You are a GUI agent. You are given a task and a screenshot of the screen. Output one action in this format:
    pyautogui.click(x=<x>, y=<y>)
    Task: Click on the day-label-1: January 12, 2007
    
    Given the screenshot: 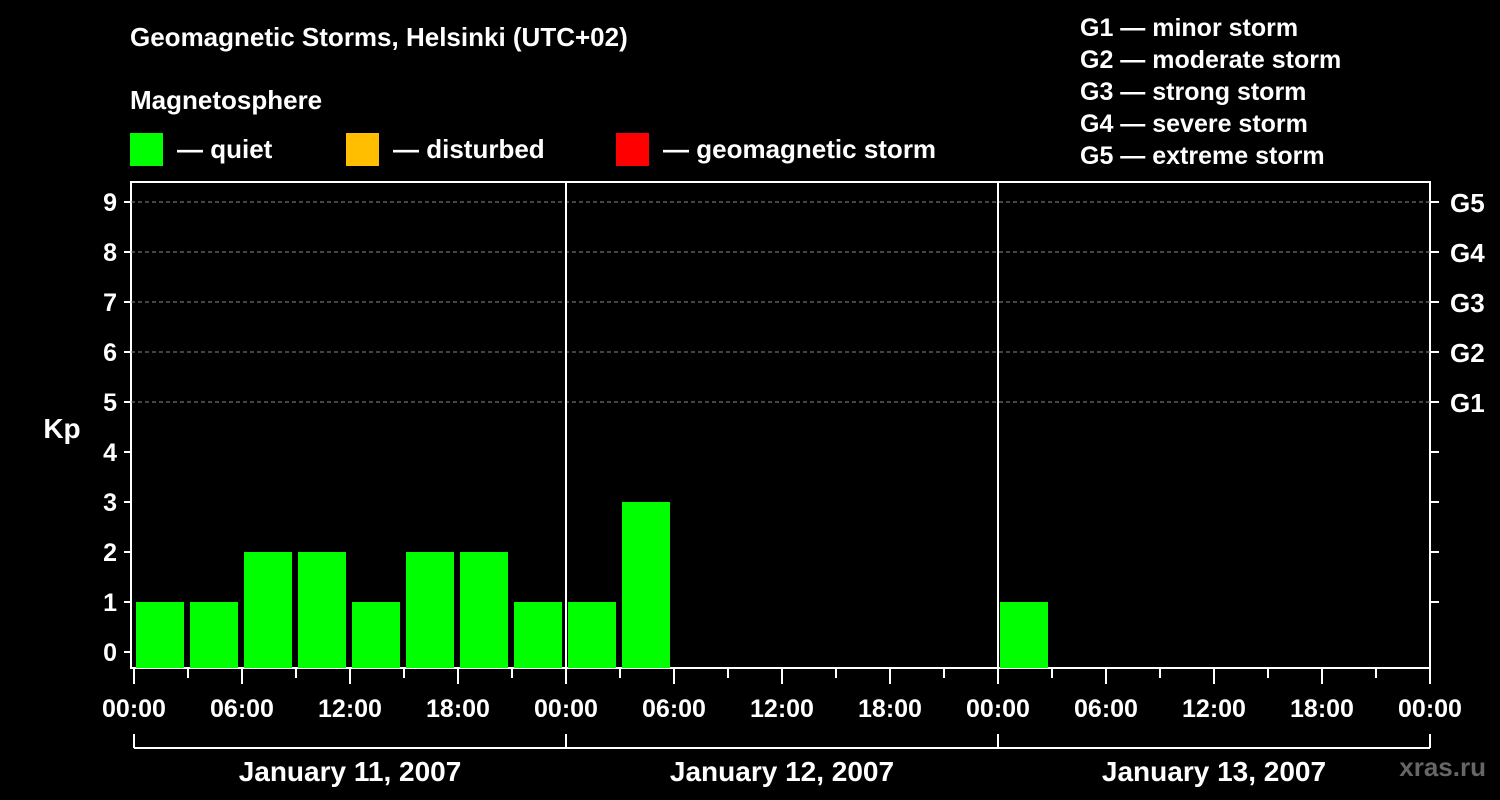 What is the action you would take?
    pyautogui.click(x=782, y=771)
    